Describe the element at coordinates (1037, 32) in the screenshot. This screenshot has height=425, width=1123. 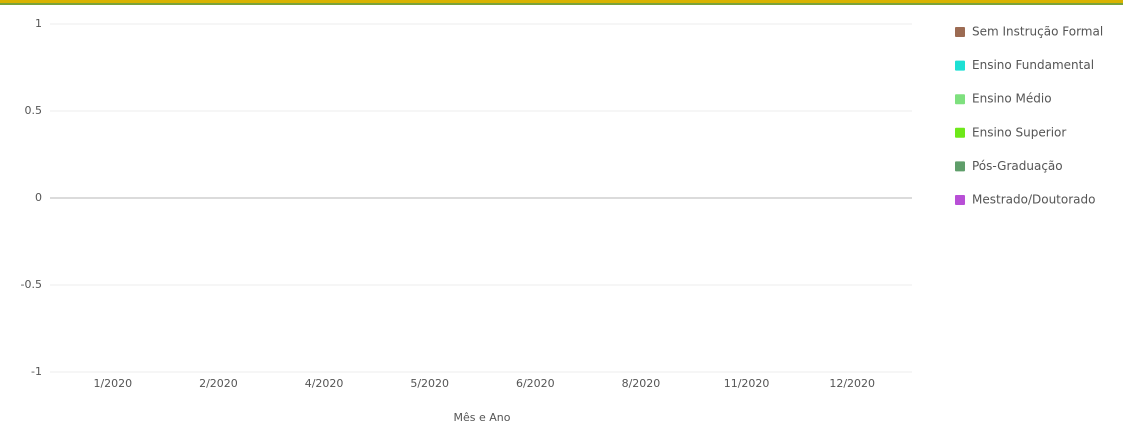
I see `legend-label: Sem Instrução Formal` at that location.